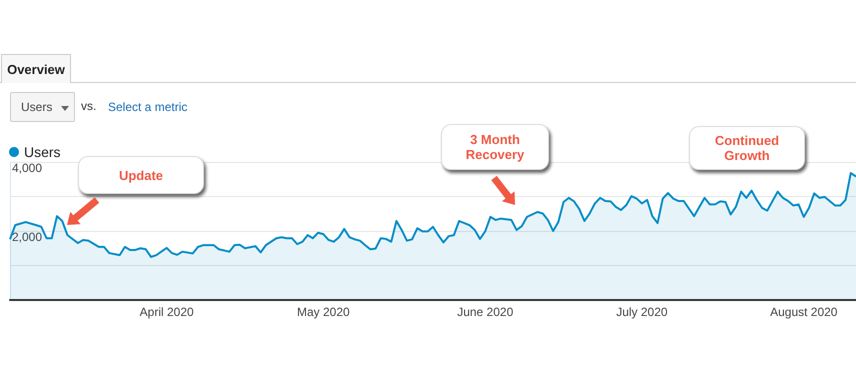  Describe the element at coordinates (495, 147) in the screenshot. I see `callout-box: 3 Month Recovery` at that location.